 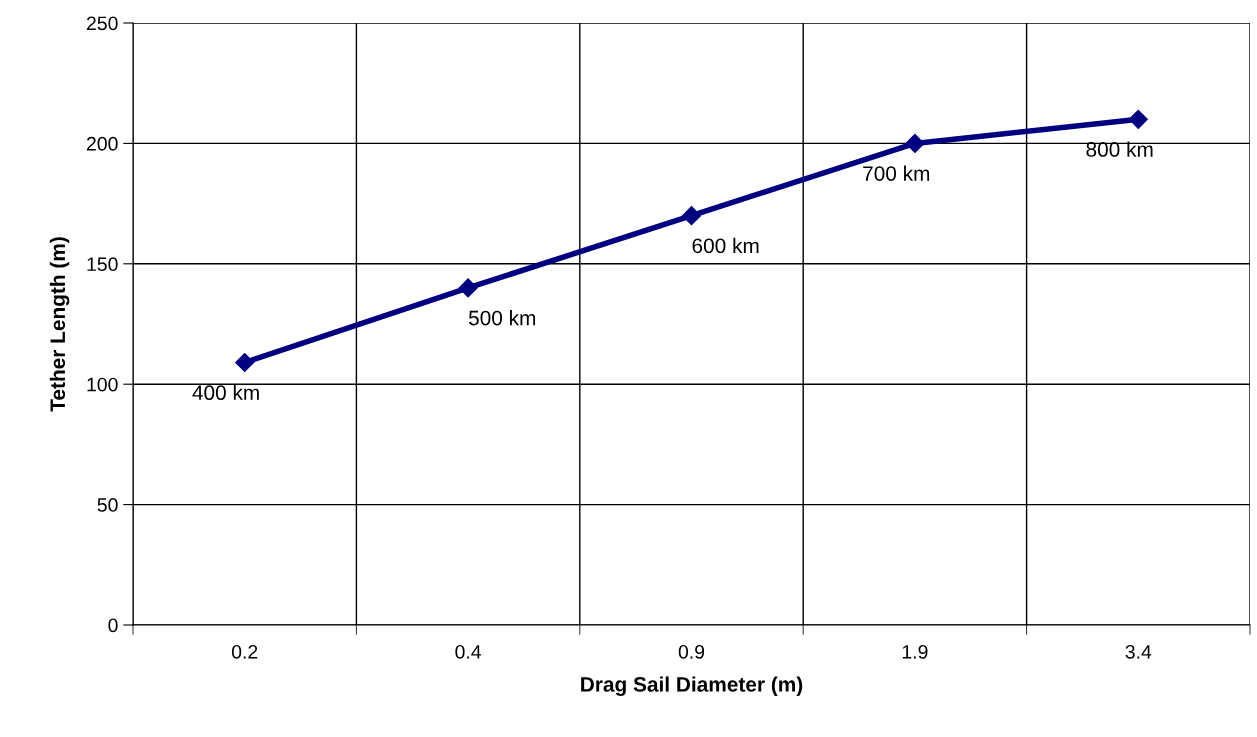 What do you see at coordinates (102, 384) in the screenshot?
I see `y-tick-label: 100` at bounding box center [102, 384].